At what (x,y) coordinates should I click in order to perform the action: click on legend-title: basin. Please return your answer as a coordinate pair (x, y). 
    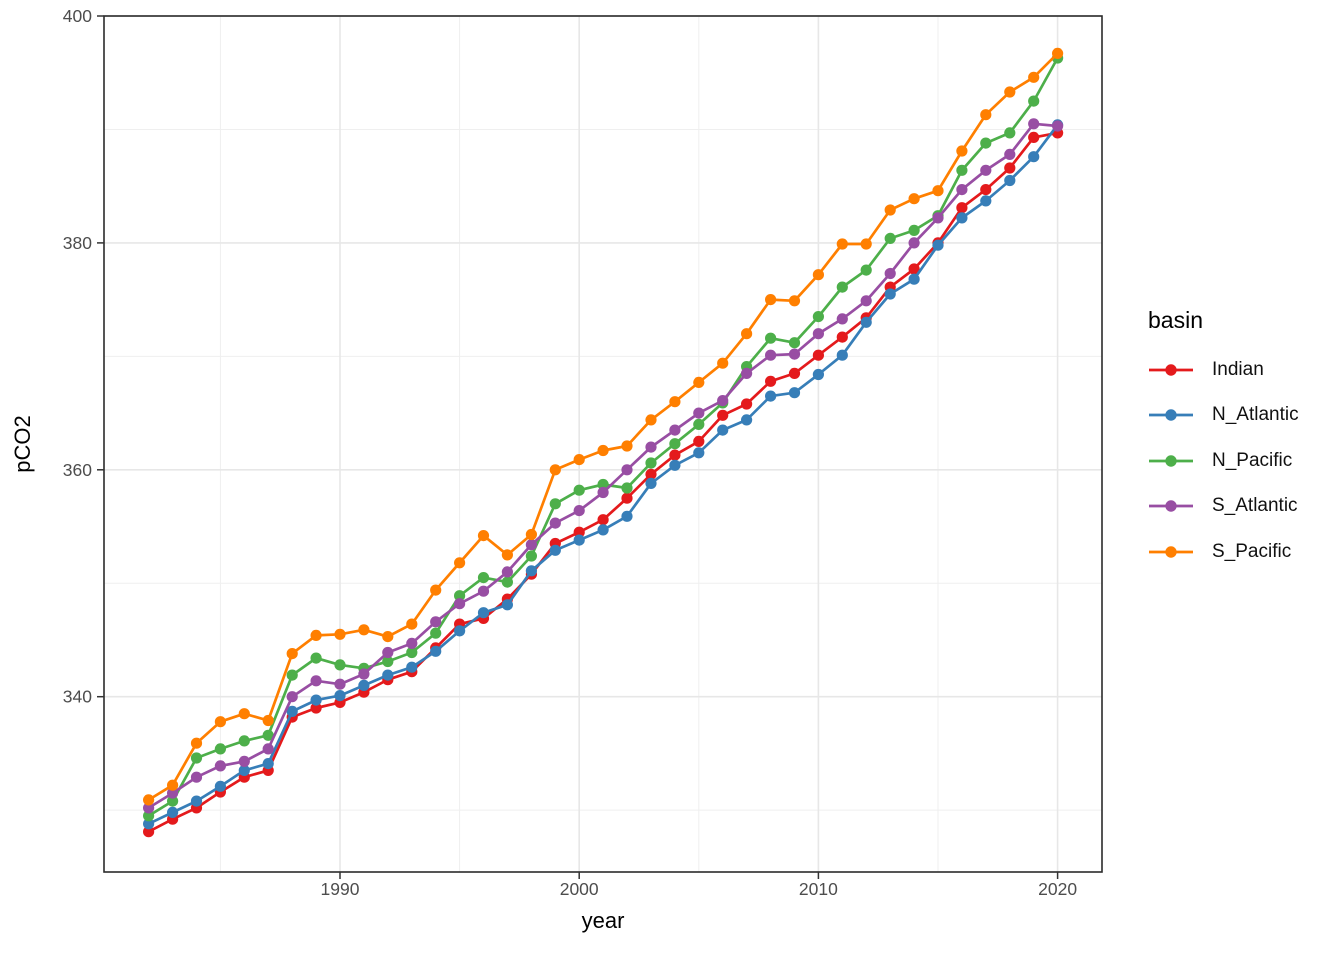
    Looking at the image, I should click on (1175, 320).